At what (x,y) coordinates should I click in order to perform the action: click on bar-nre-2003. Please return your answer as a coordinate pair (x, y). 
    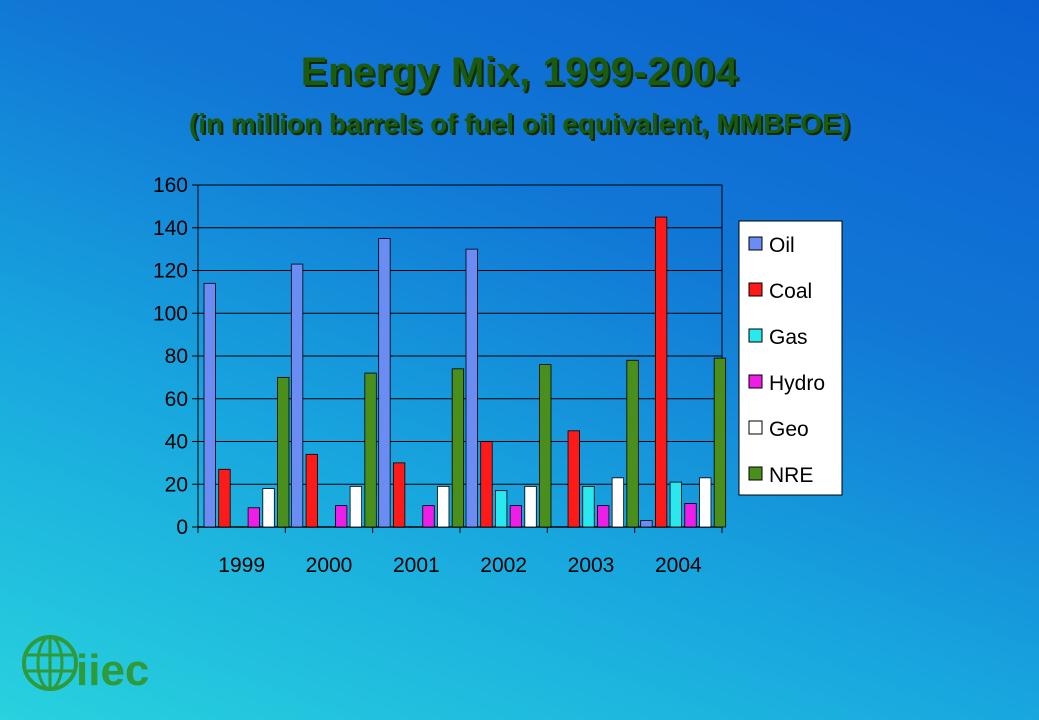
    Looking at the image, I should click on (632, 443).